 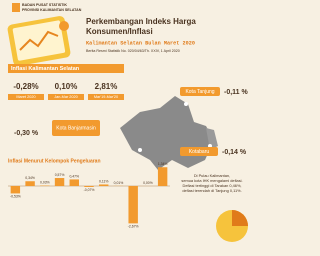 What do you see at coordinates (133, 226) in the screenshot?
I see `value-label: -2,67%` at bounding box center [133, 226].